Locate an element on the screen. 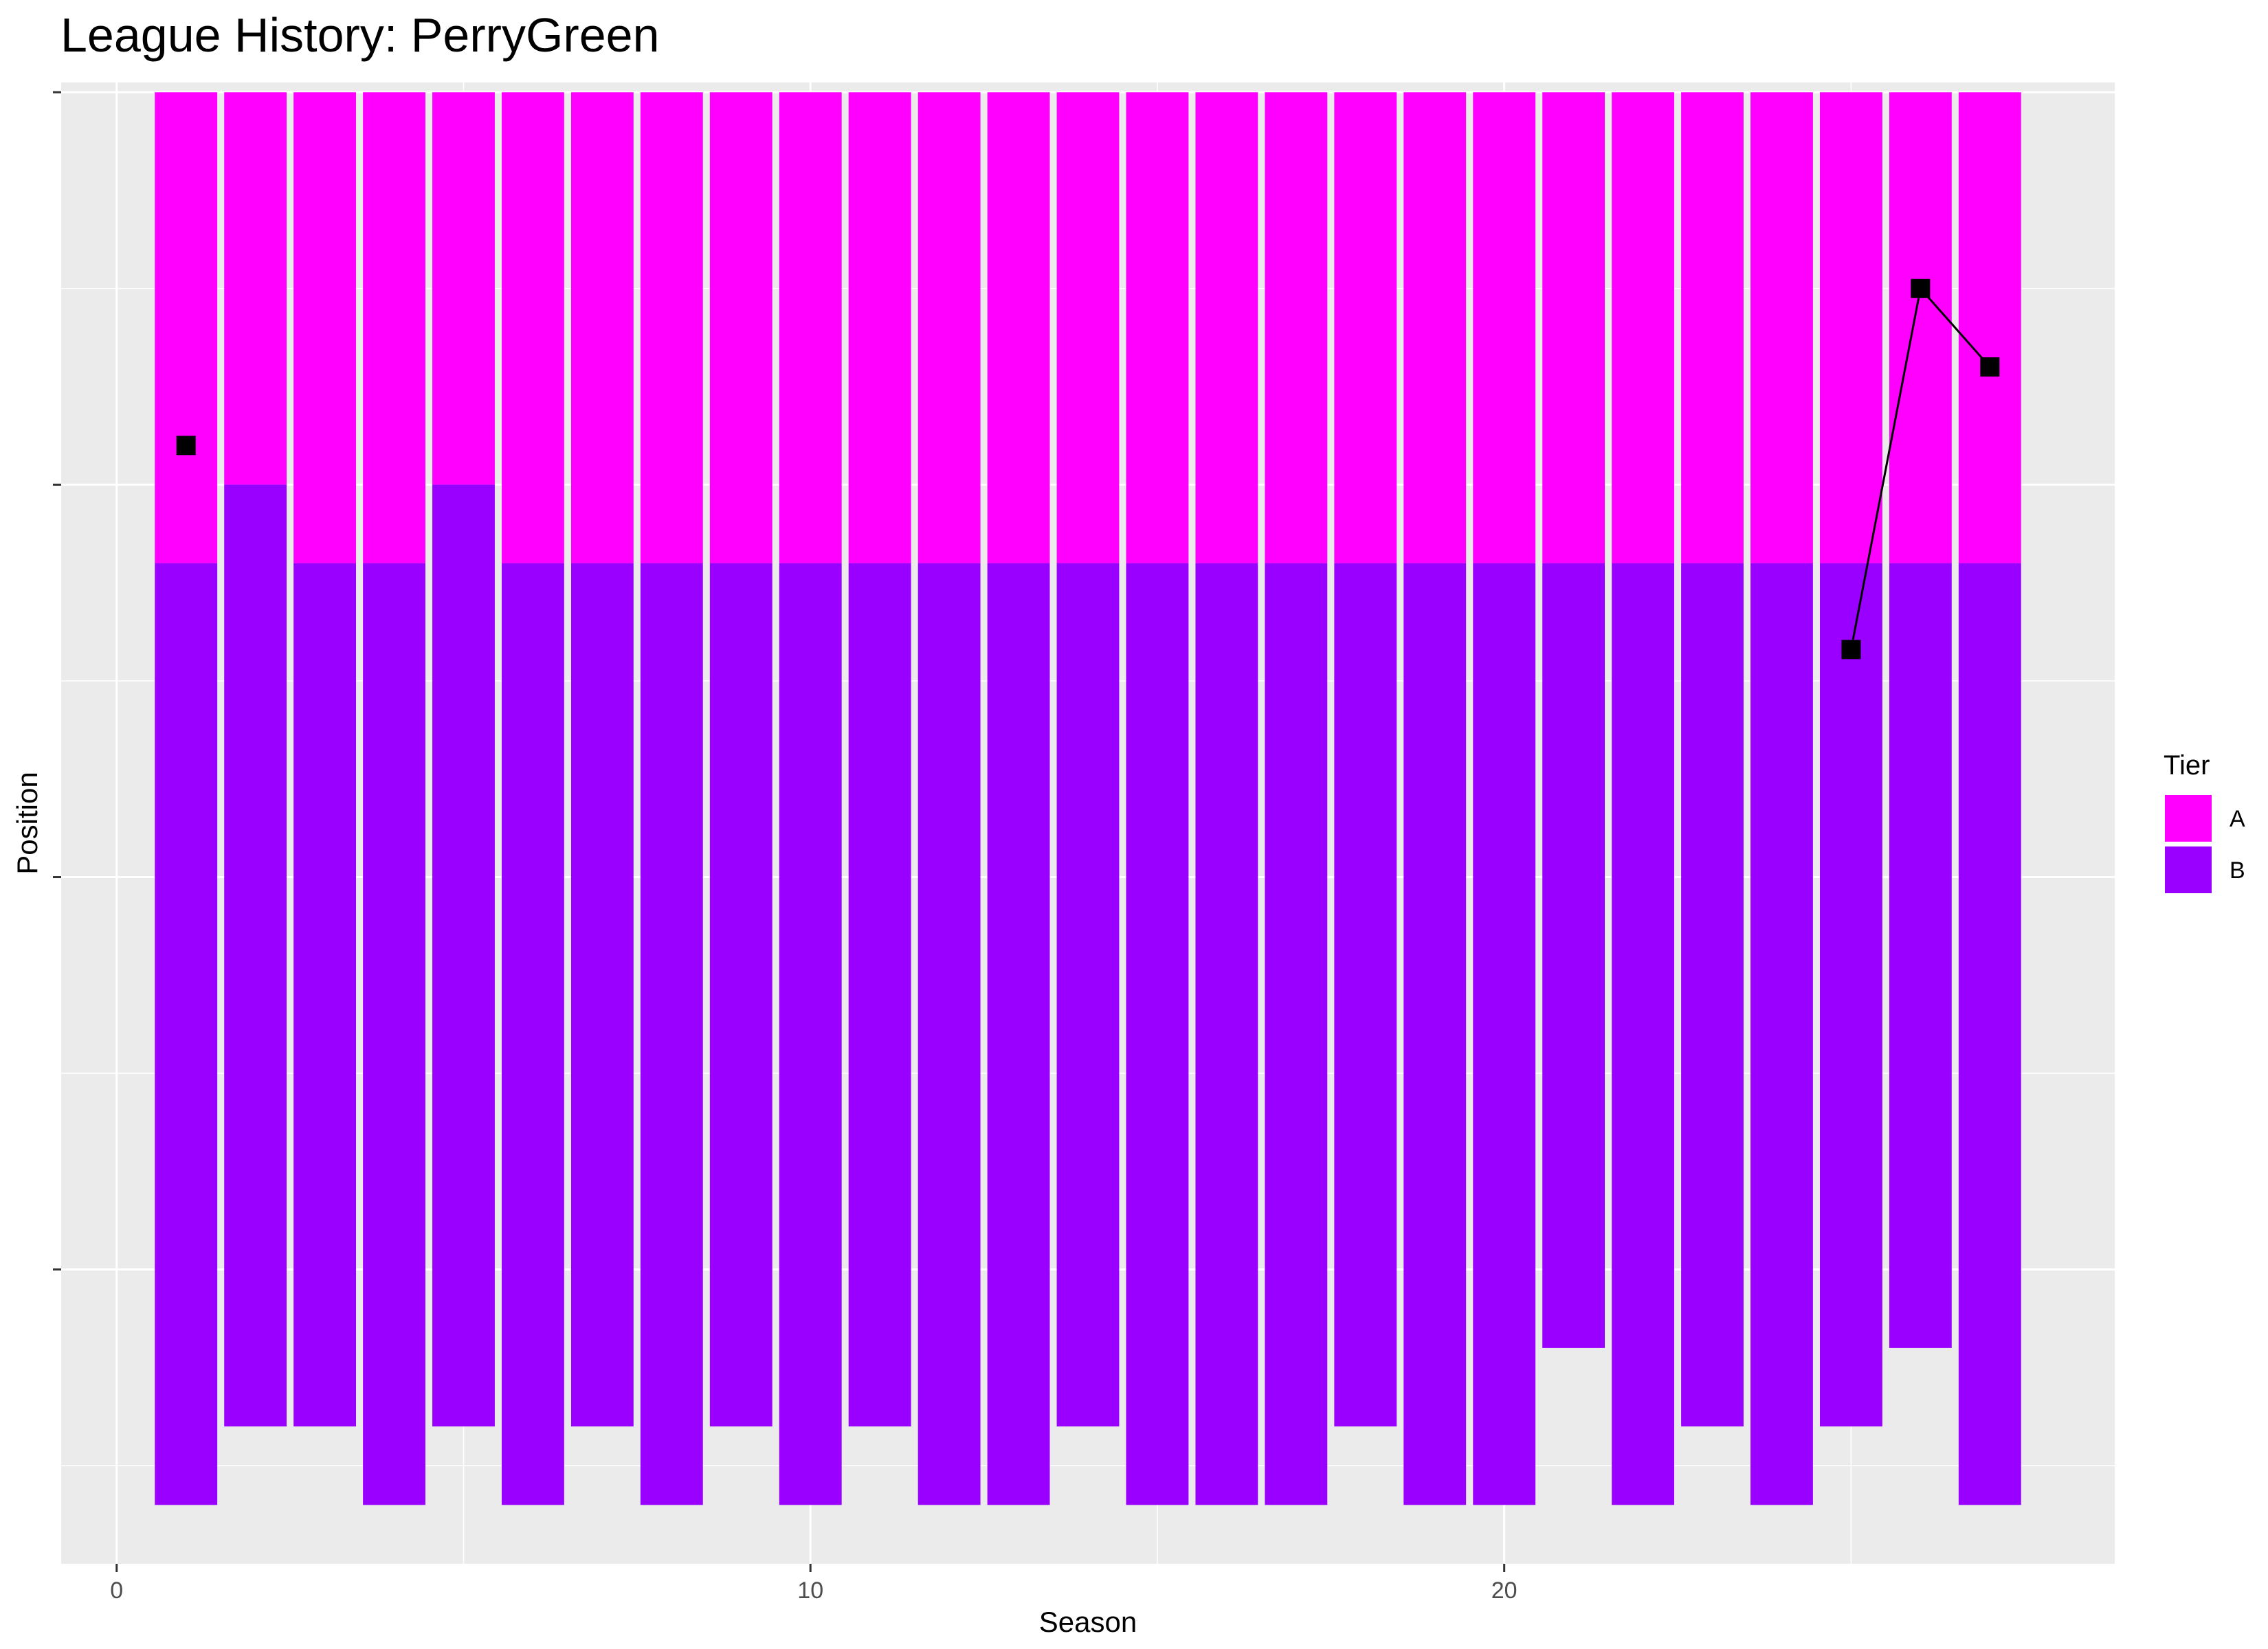 The height and width of the screenshot is (1649, 2268). legend-title: Tier is located at coordinates (2187, 765).